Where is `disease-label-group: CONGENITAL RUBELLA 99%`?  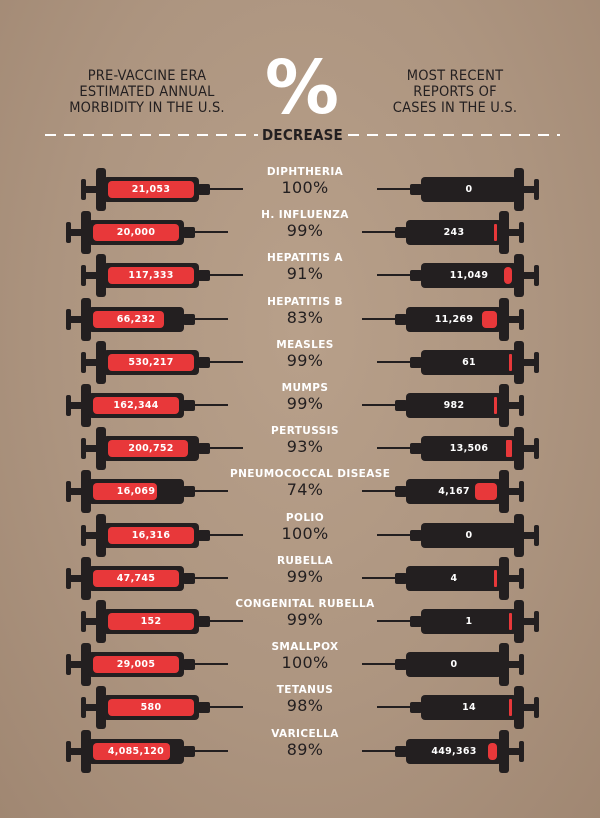 disease-label-group: CONGENITAL RUBELLA 99% is located at coordinates (305, 613).